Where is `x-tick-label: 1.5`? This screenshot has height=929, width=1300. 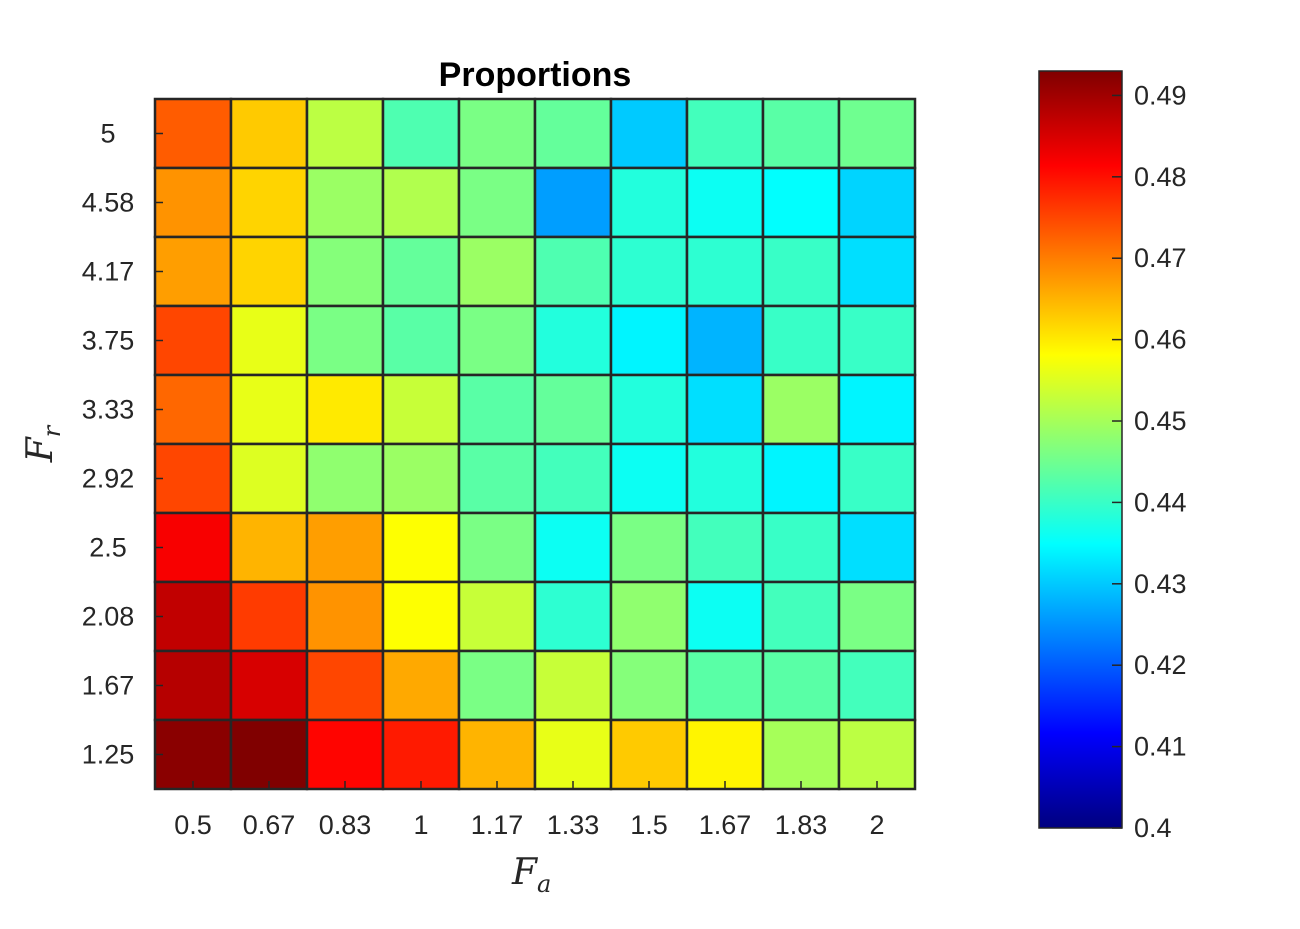 x-tick-label: 1.5 is located at coordinates (649, 825).